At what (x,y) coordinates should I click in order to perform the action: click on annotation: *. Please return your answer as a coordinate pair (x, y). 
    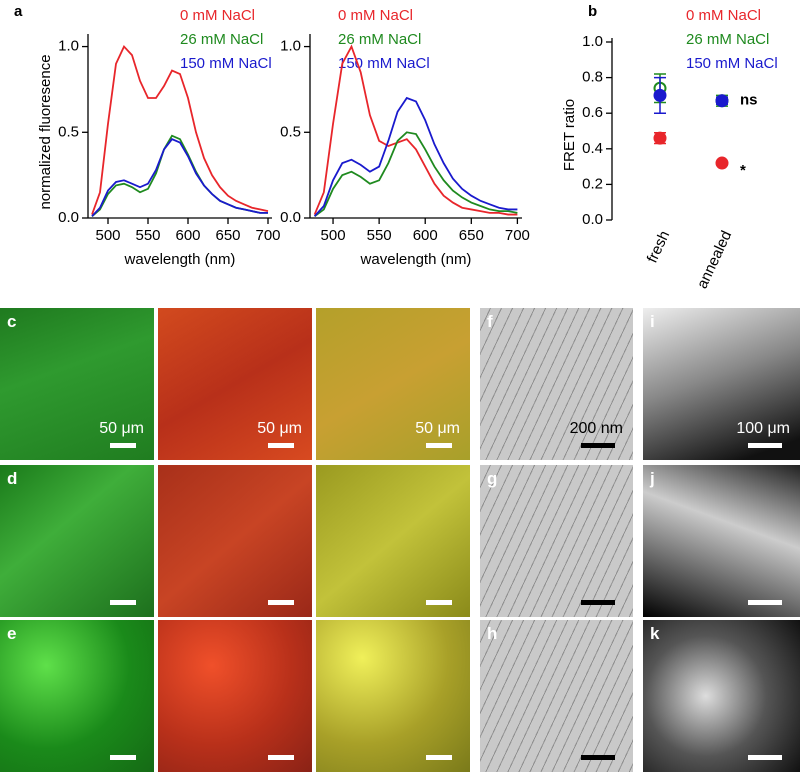
    Looking at the image, I should click on (743, 170).